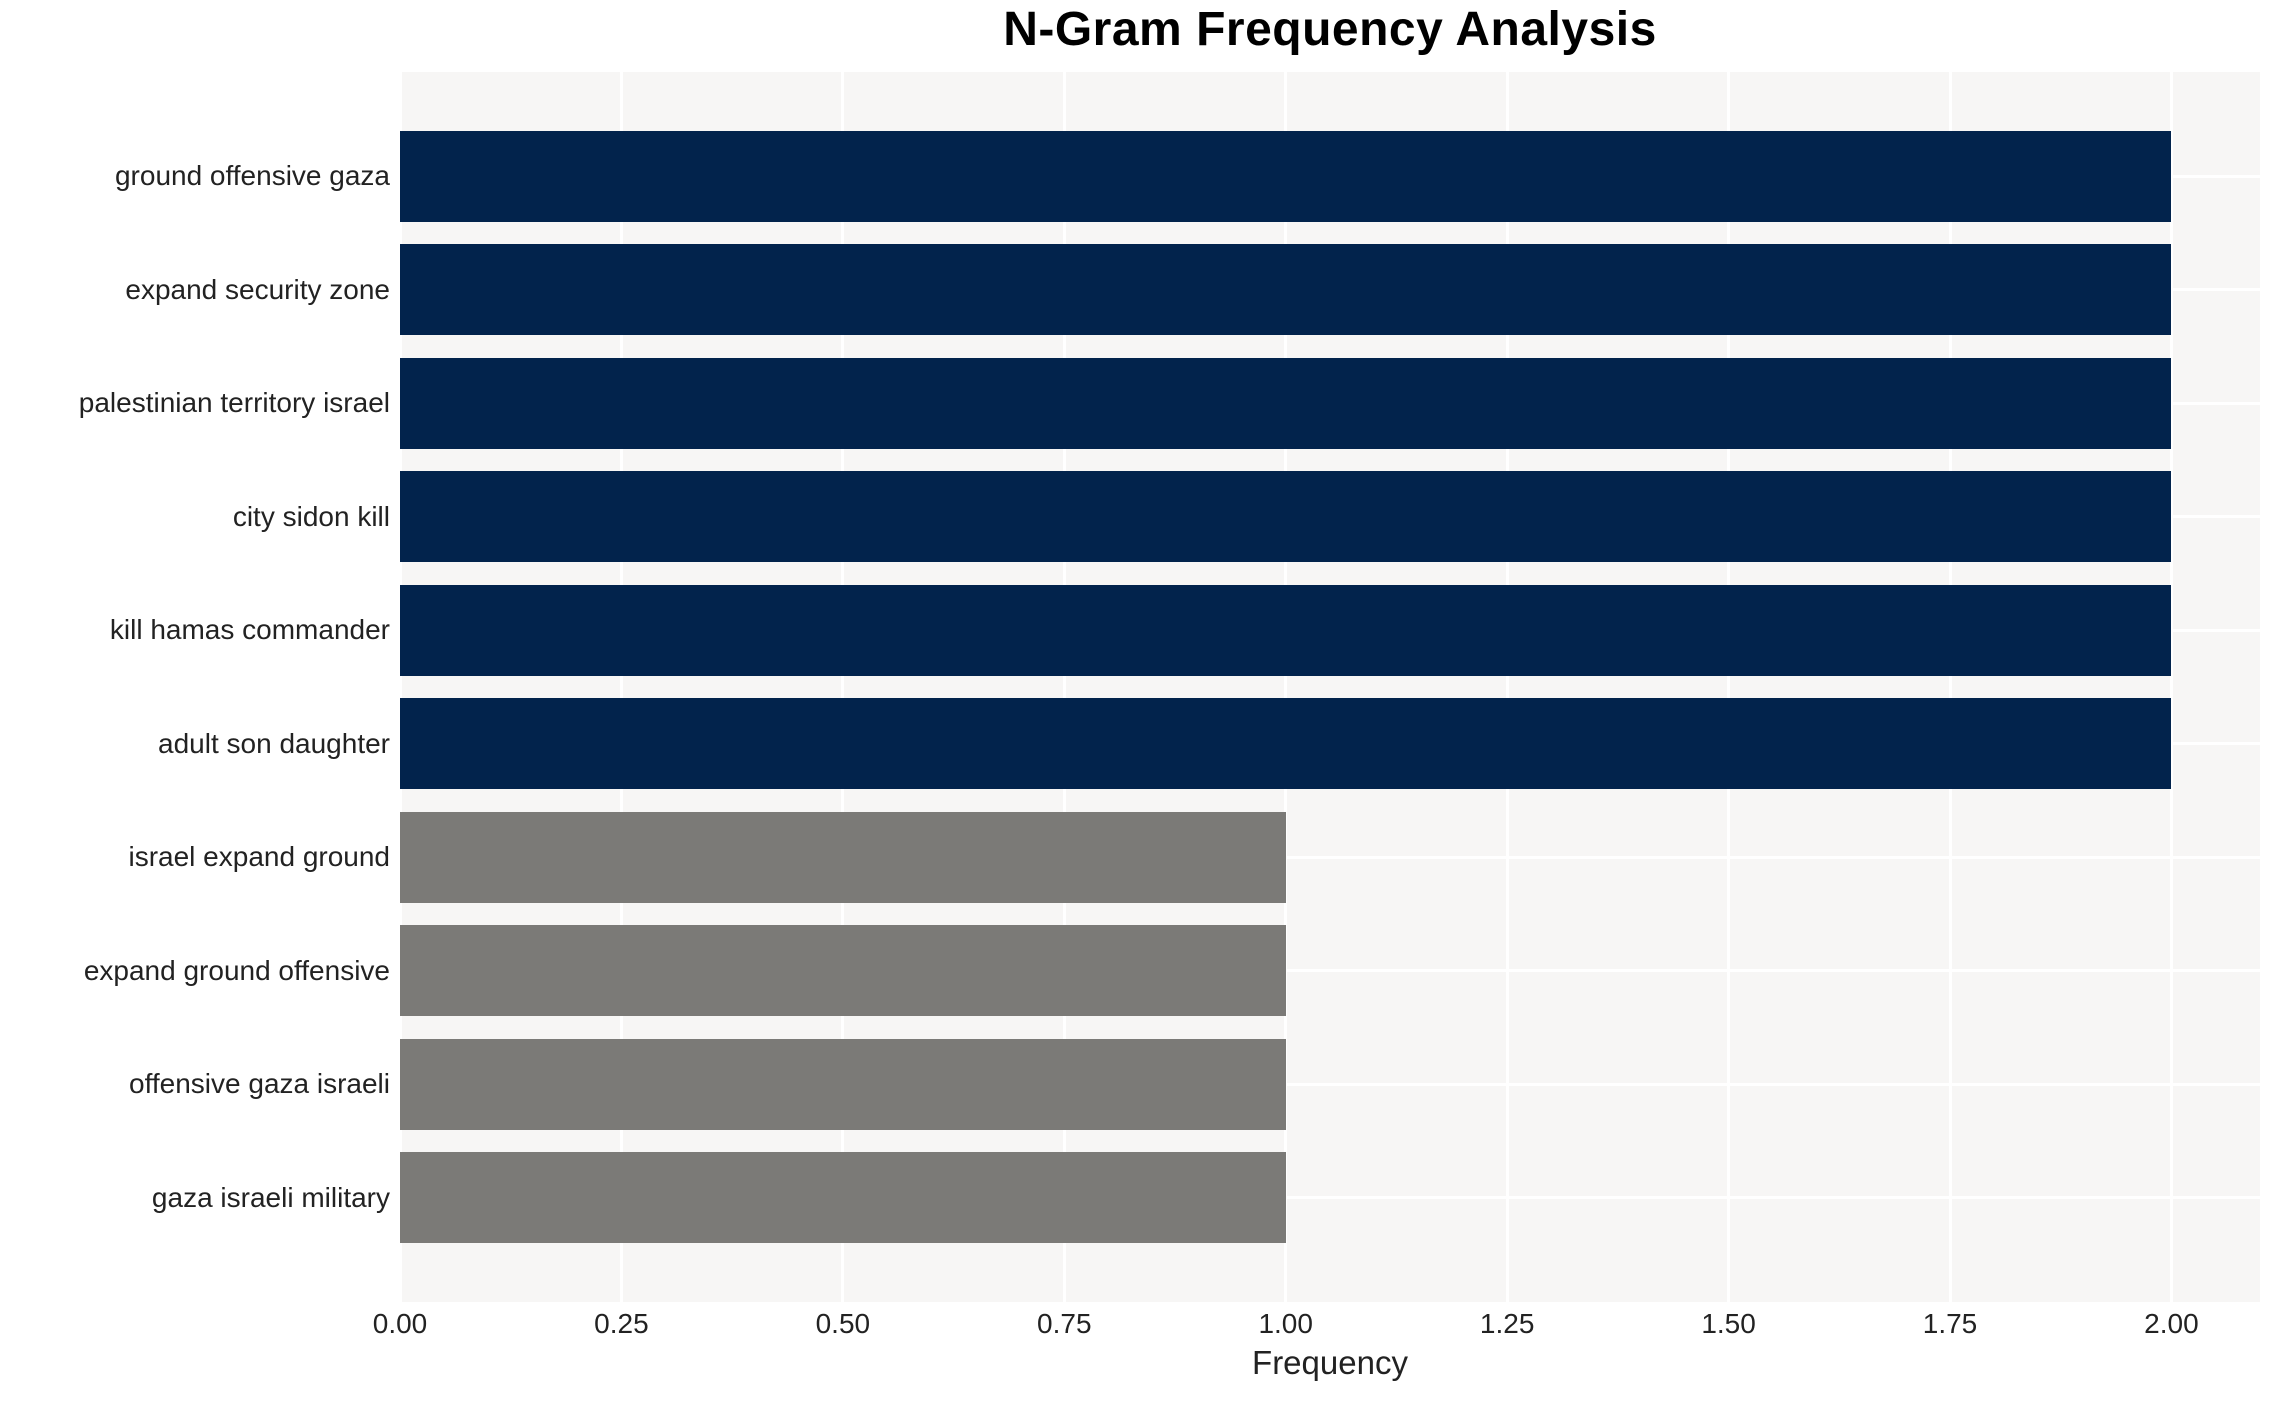 The image size is (2280, 1402). I want to click on x-tick-label: 1.00, so click(1285, 1323).